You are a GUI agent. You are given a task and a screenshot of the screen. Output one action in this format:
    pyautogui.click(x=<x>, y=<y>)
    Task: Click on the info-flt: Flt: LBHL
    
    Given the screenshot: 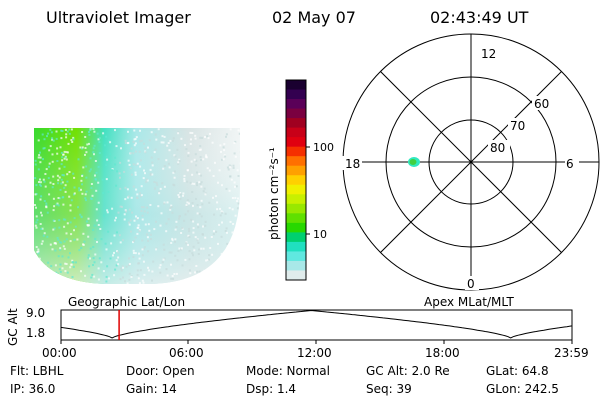 What is the action you would take?
    pyautogui.click(x=37, y=371)
    